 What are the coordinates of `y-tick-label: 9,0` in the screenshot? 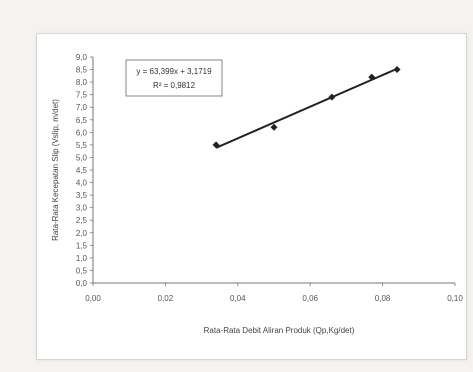 It's located at (82, 57).